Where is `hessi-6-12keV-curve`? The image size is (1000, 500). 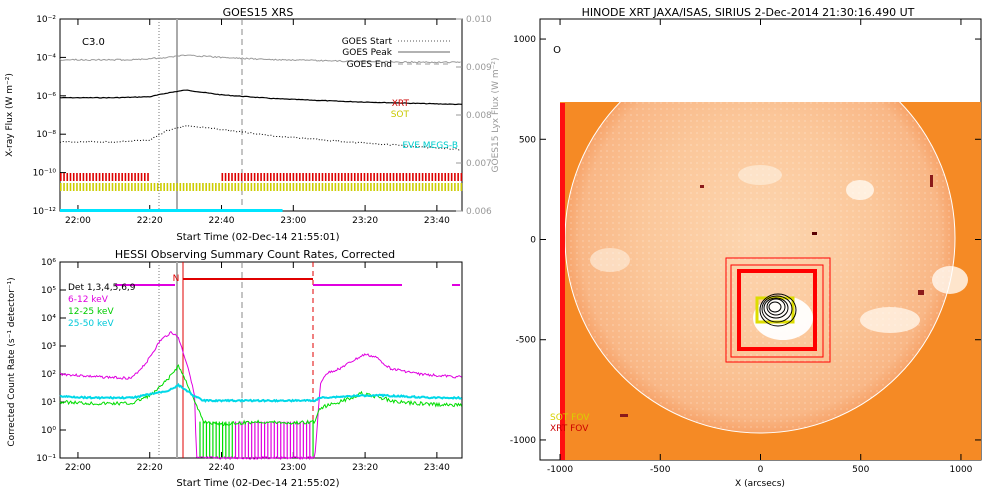 hessi-6-12keV-curve is located at coordinates (260, 395).